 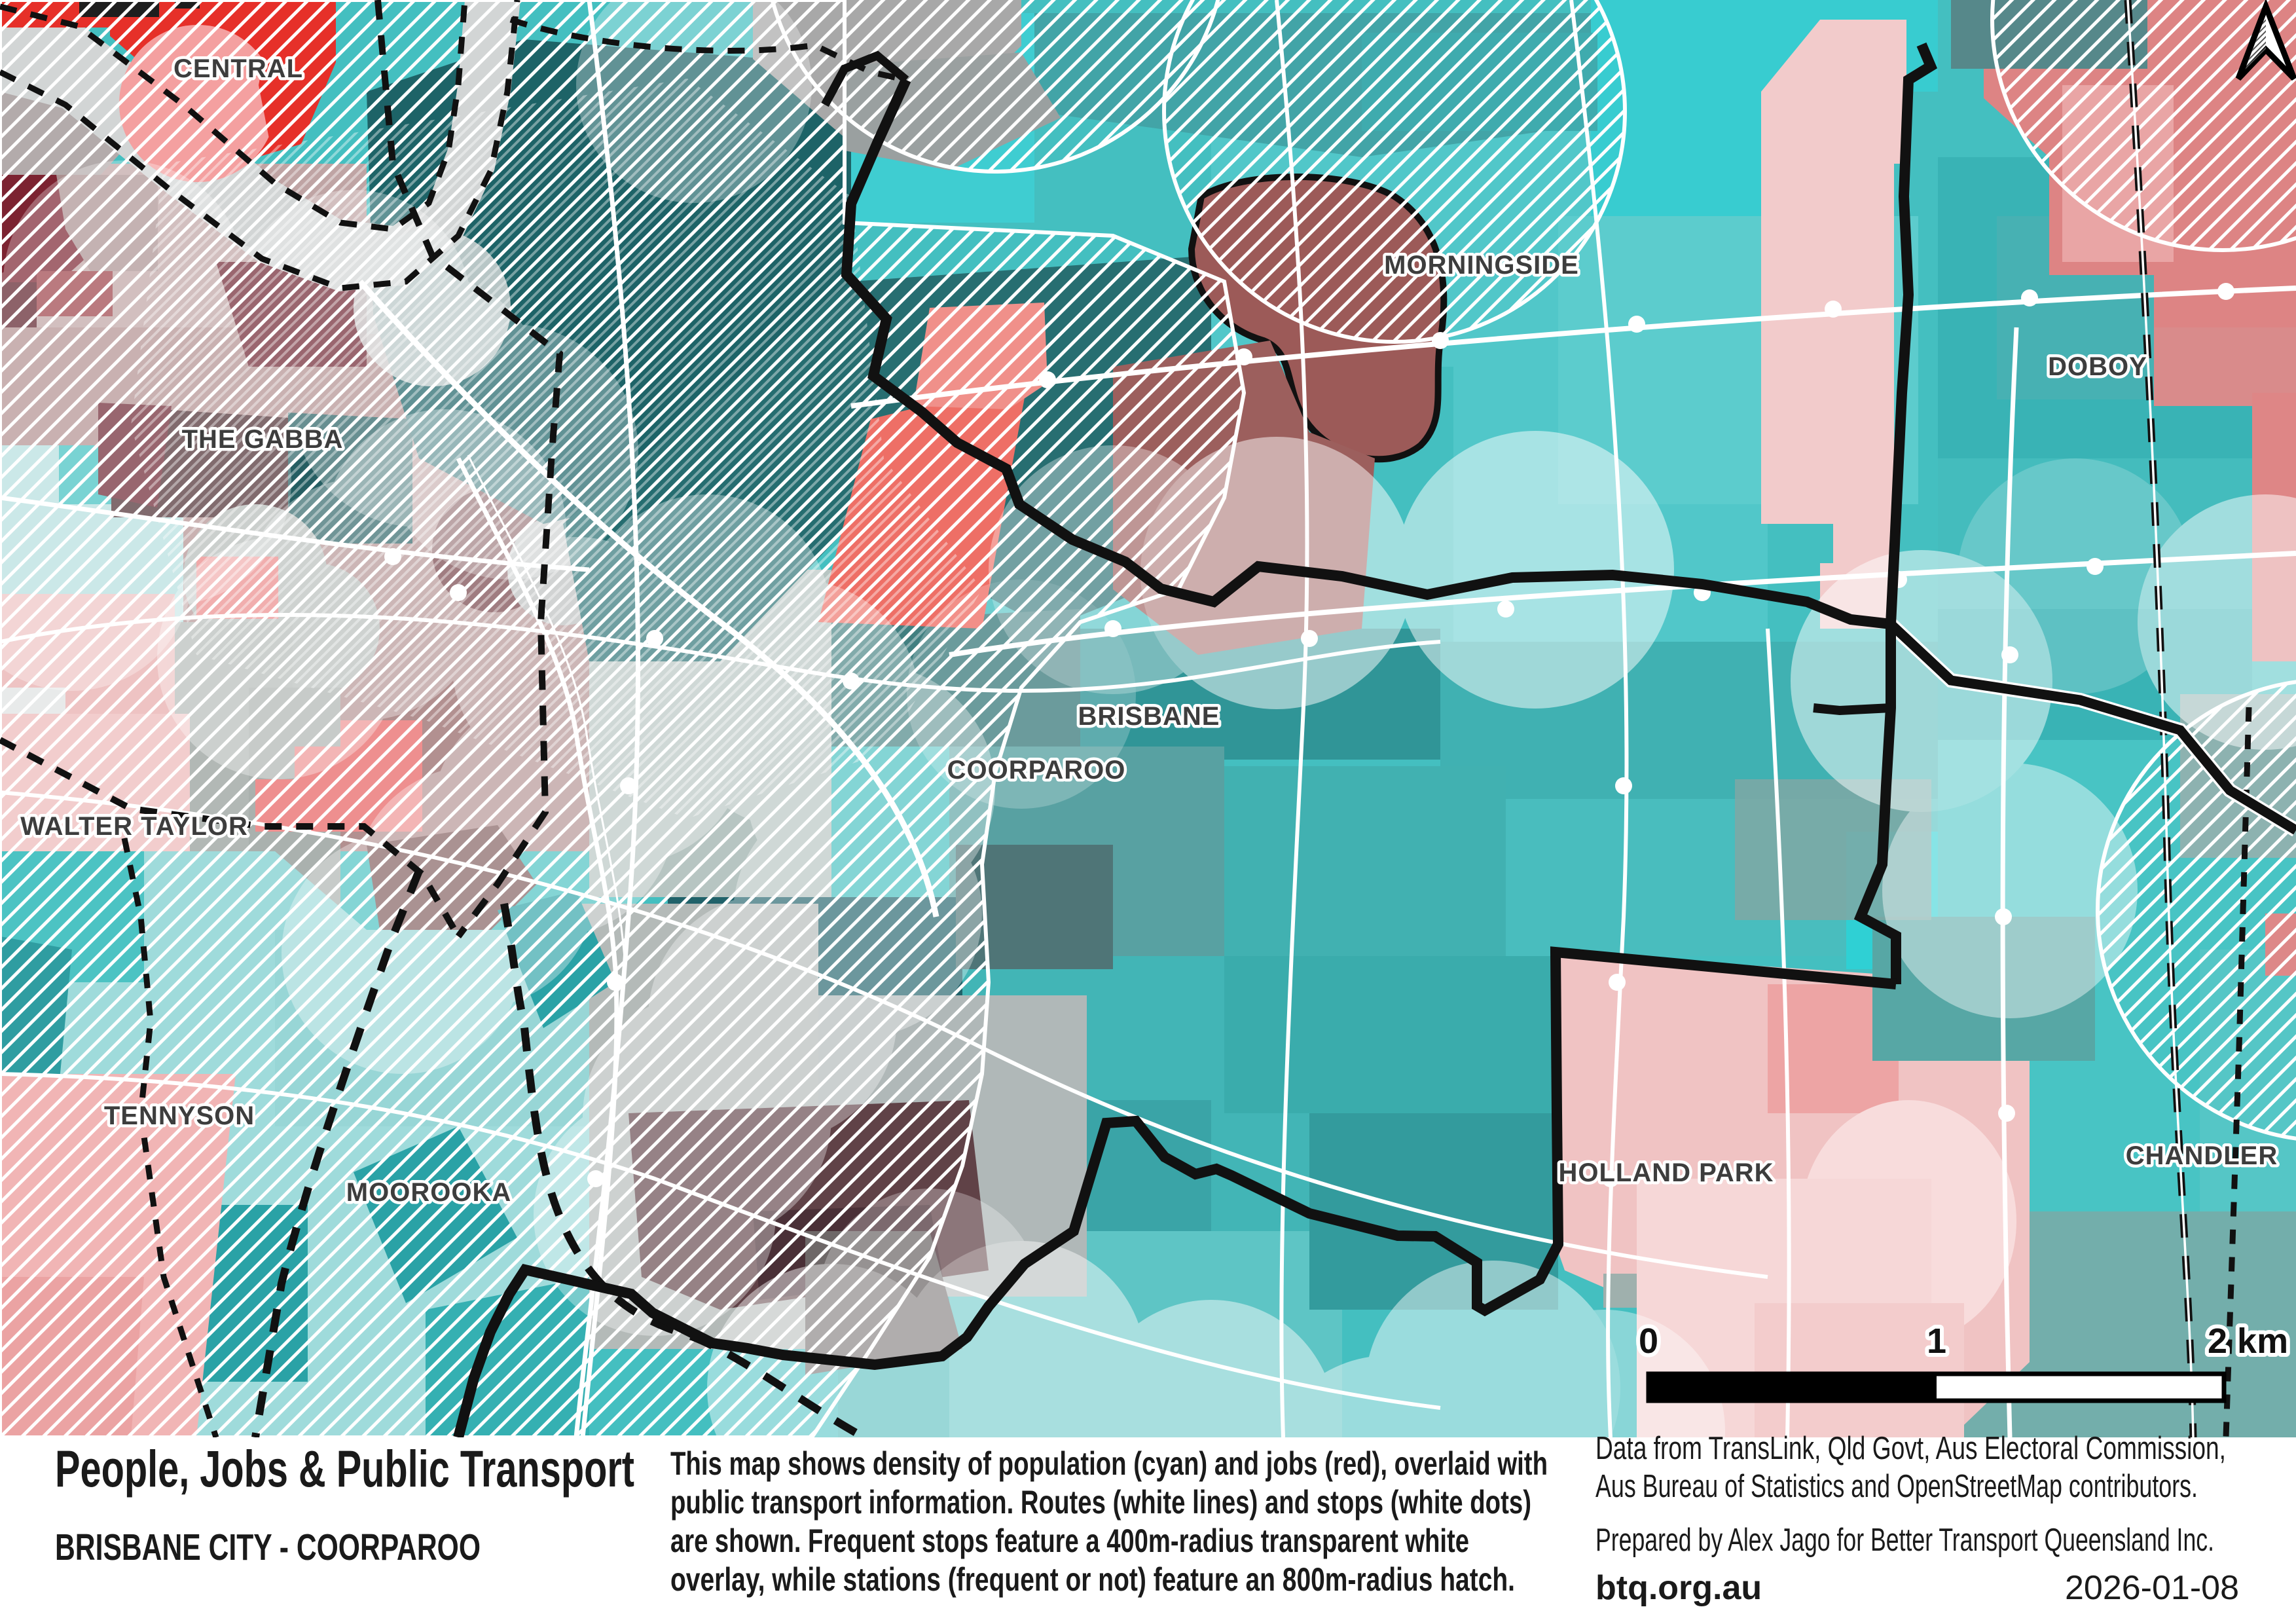 I want to click on svg-text: MOOROOKA, so click(x=428, y=1192).